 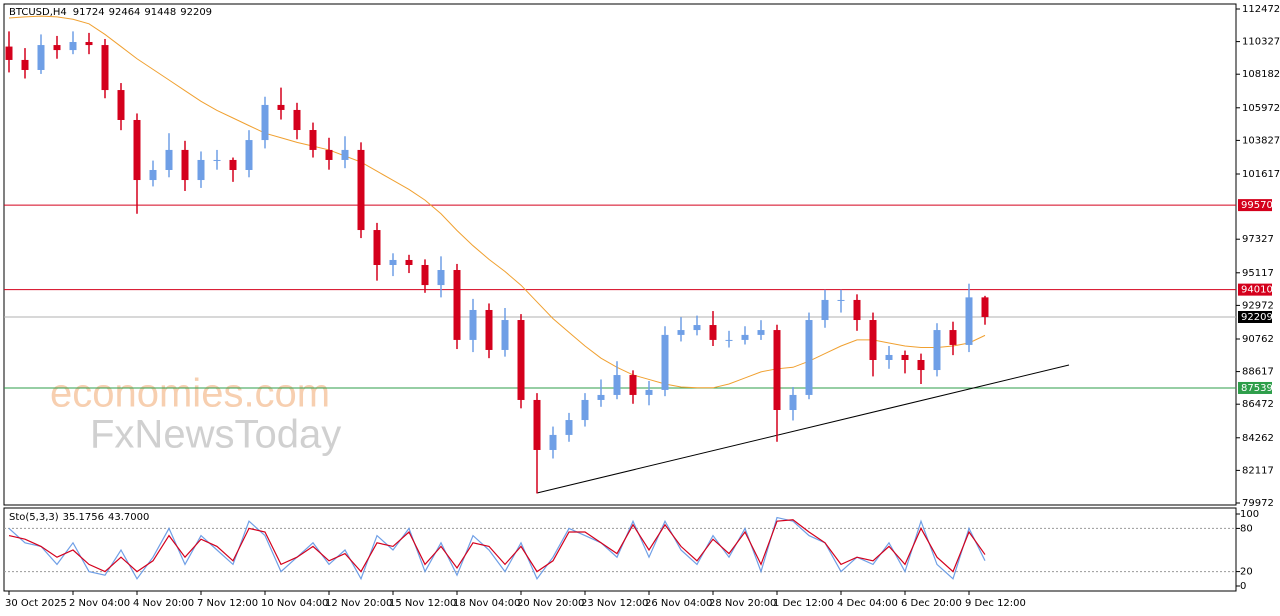 What do you see at coordinates (36, 603) in the screenshot?
I see `x-tick-label: 30 Oct 2025` at bounding box center [36, 603].